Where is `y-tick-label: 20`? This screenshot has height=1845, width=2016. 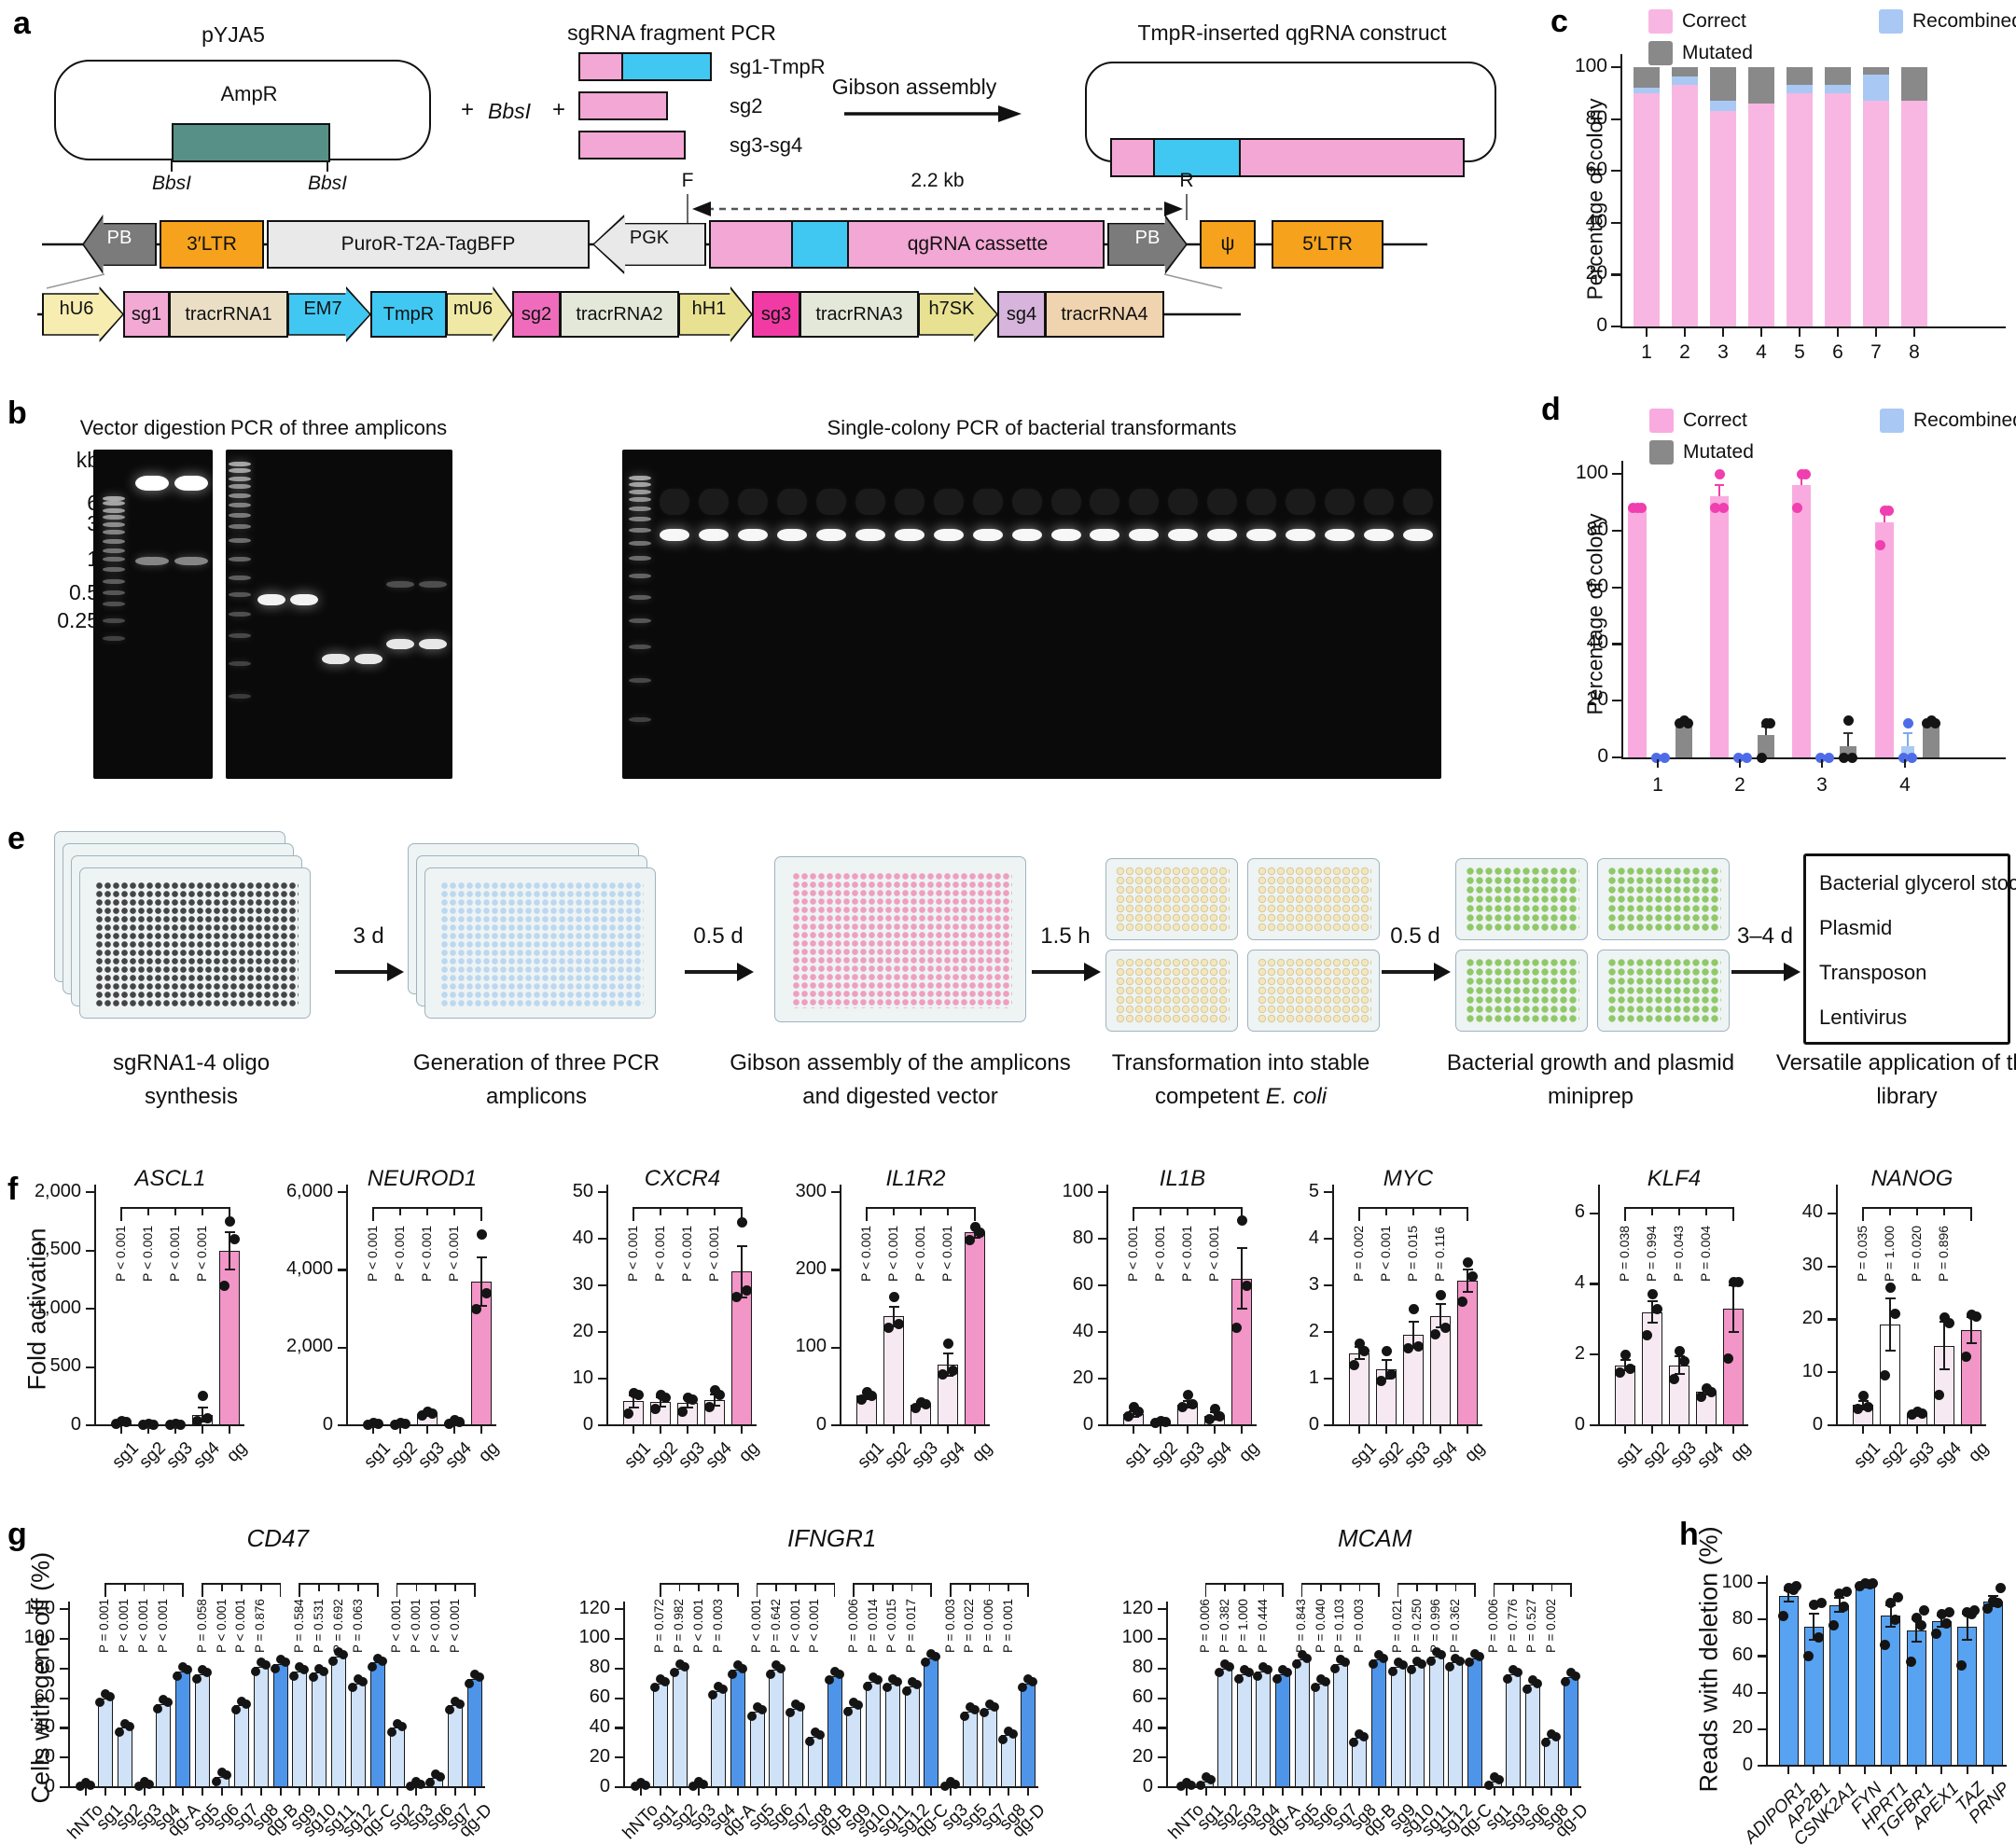 y-tick-label: 20 is located at coordinates (600, 1756).